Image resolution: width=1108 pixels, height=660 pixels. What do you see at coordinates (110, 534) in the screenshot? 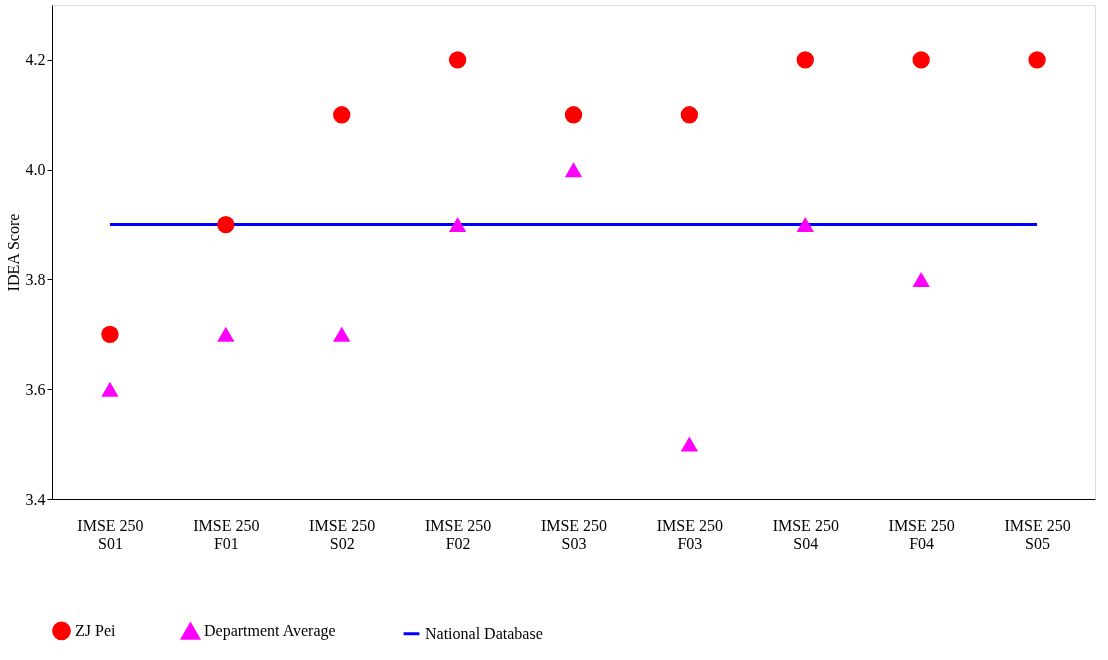
I see `x-tick-label: IMSE 250 S01` at bounding box center [110, 534].